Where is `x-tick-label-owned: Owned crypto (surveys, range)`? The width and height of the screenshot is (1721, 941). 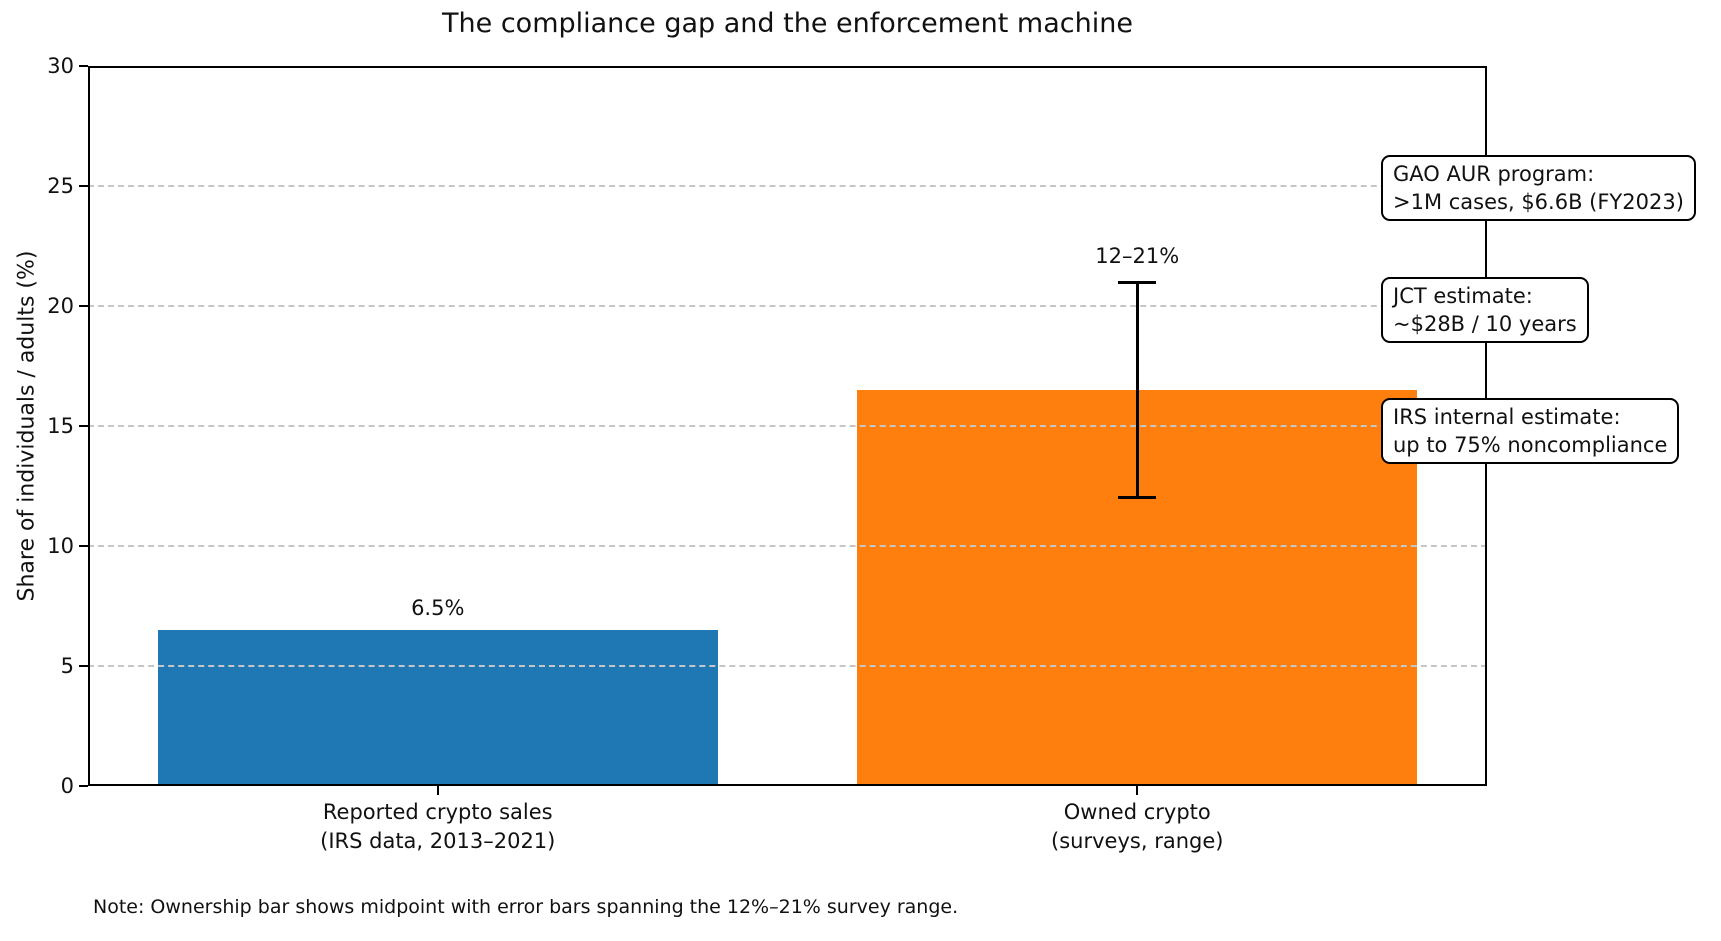 x-tick-label-owned: Owned crypto (surveys, range) is located at coordinates (1137, 826).